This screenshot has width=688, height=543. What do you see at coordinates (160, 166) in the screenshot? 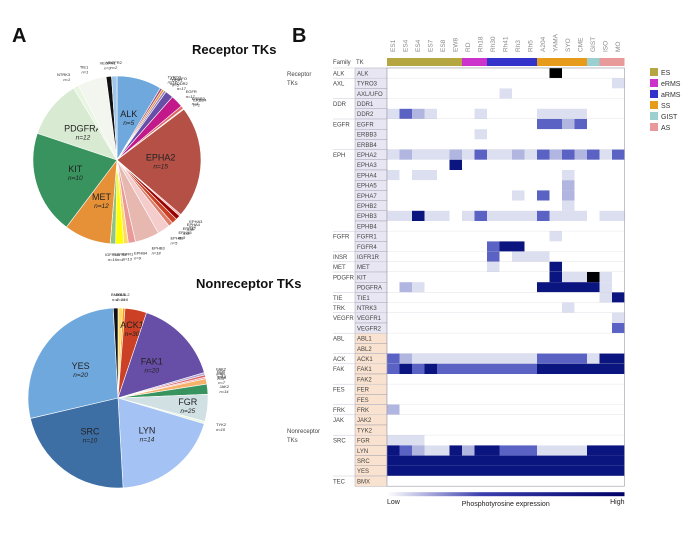
I see `pie-count-epha2: n=15` at bounding box center [160, 166].